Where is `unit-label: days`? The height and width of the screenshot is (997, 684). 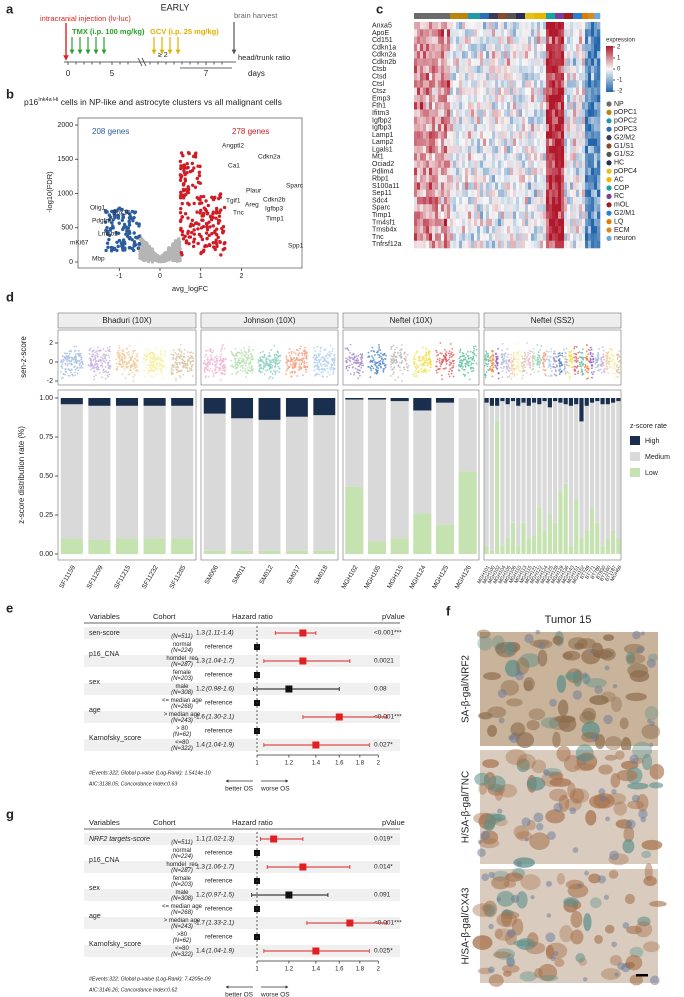
unit-label: days is located at coordinates (256, 73).